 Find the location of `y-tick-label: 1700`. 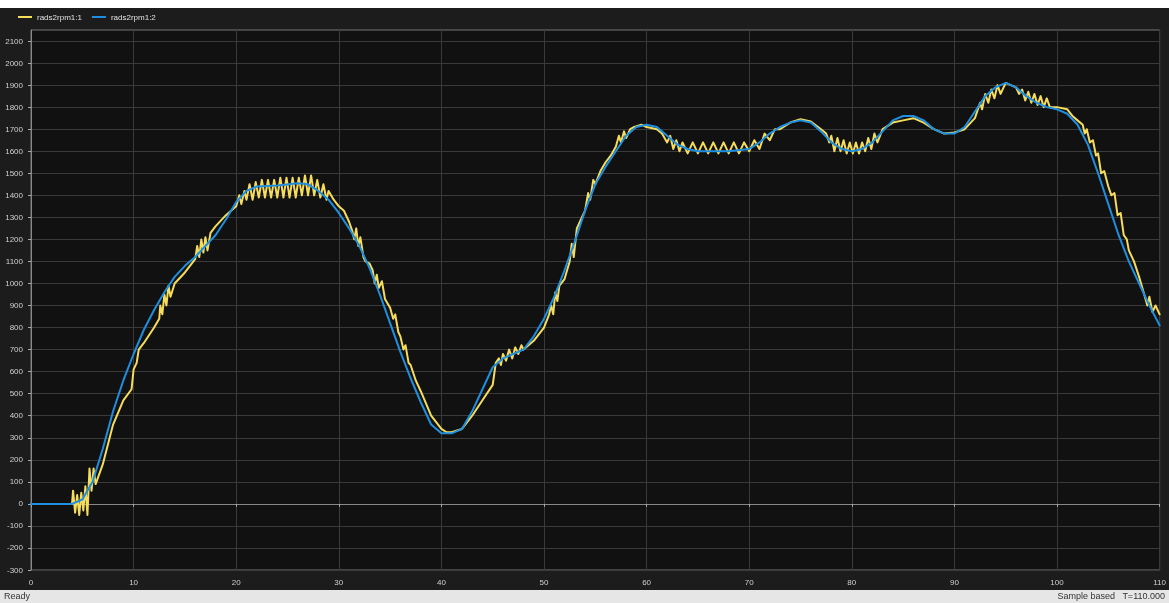

y-tick-label: 1700 is located at coordinates (14, 129).